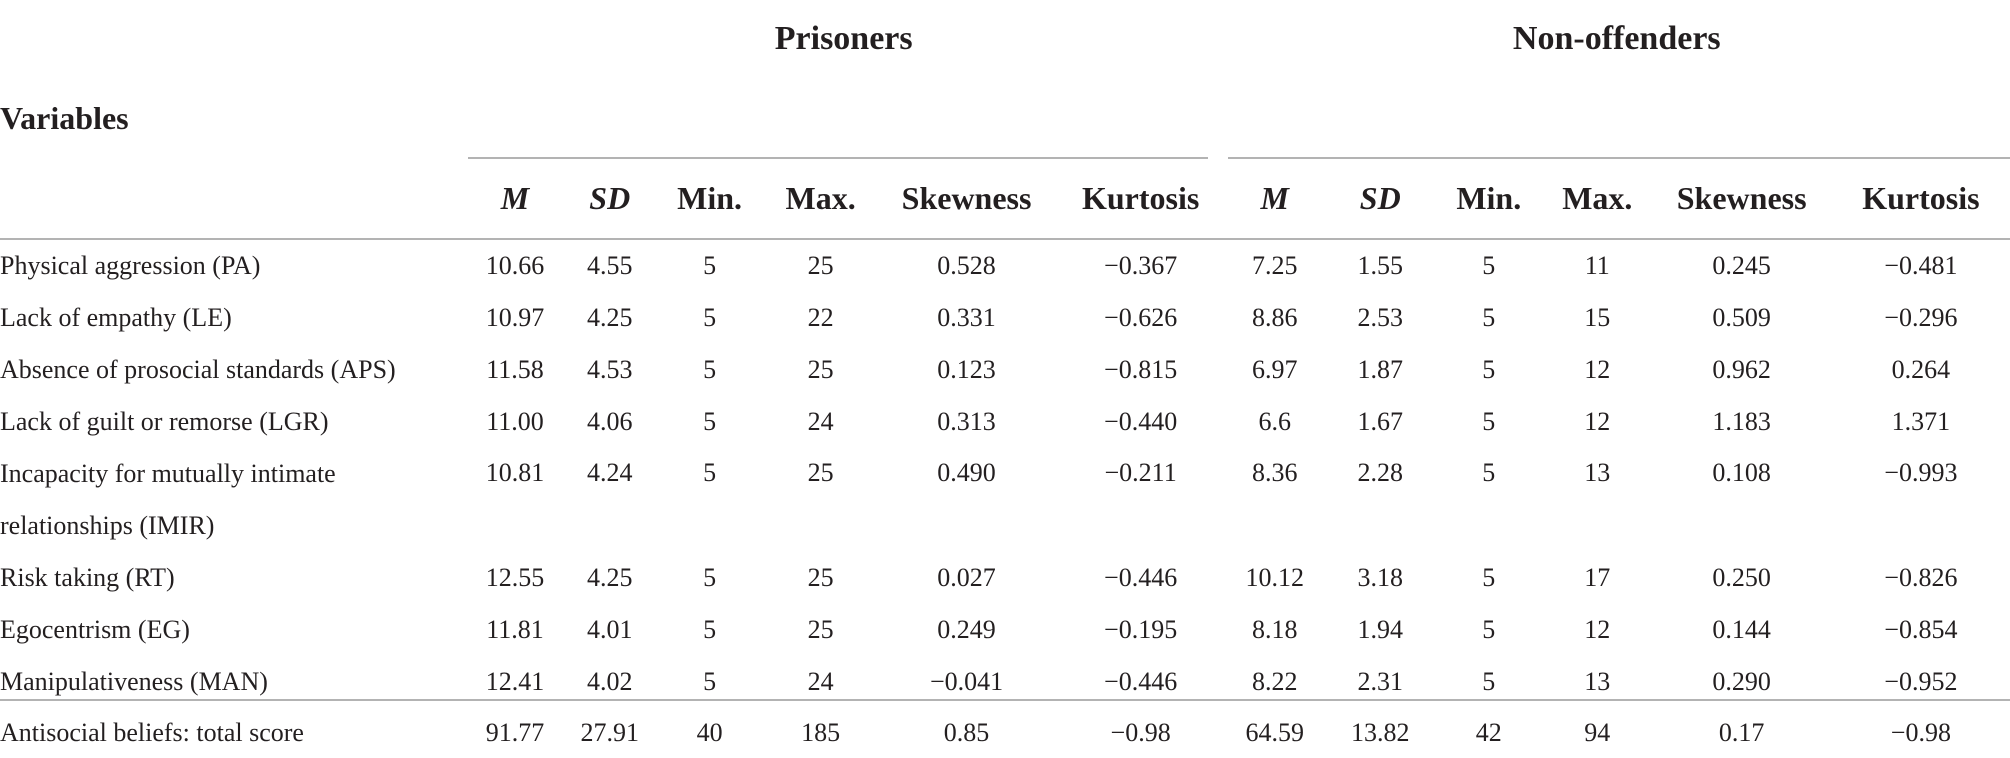 The image size is (2010, 758). I want to click on cell: 0.85, so click(966, 732).